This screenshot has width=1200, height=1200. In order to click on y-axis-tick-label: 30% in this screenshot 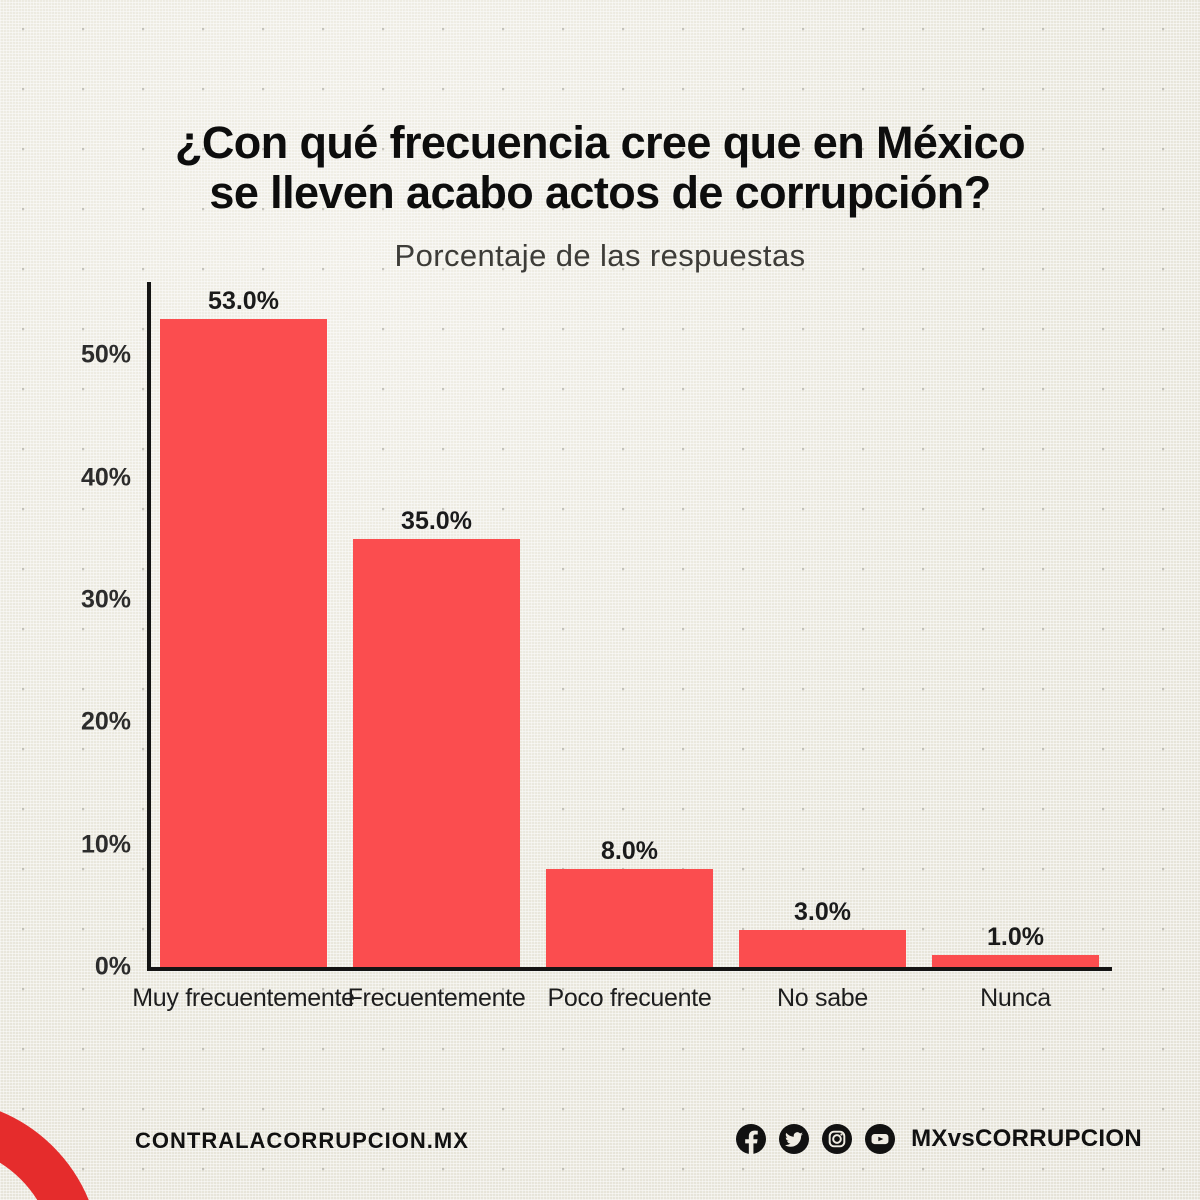, I will do `click(105, 599)`.